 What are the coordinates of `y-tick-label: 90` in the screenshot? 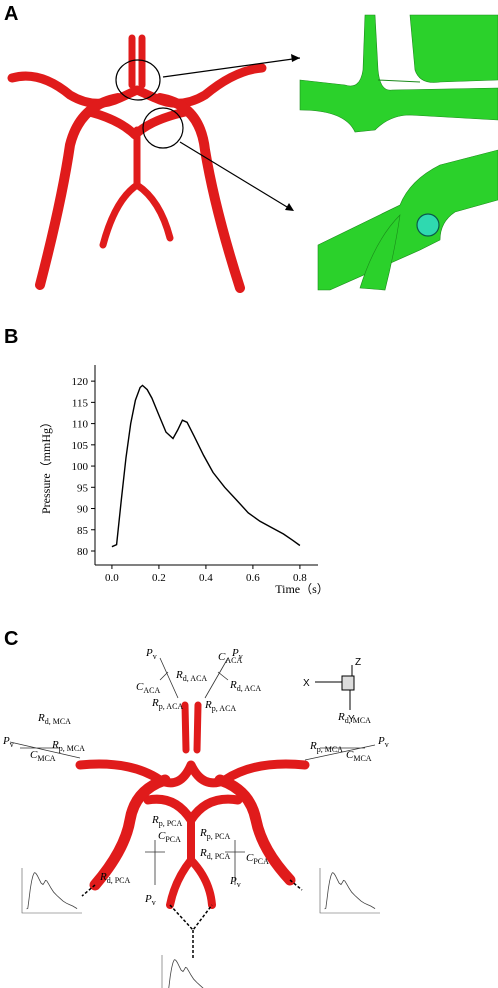 It's located at (83, 510).